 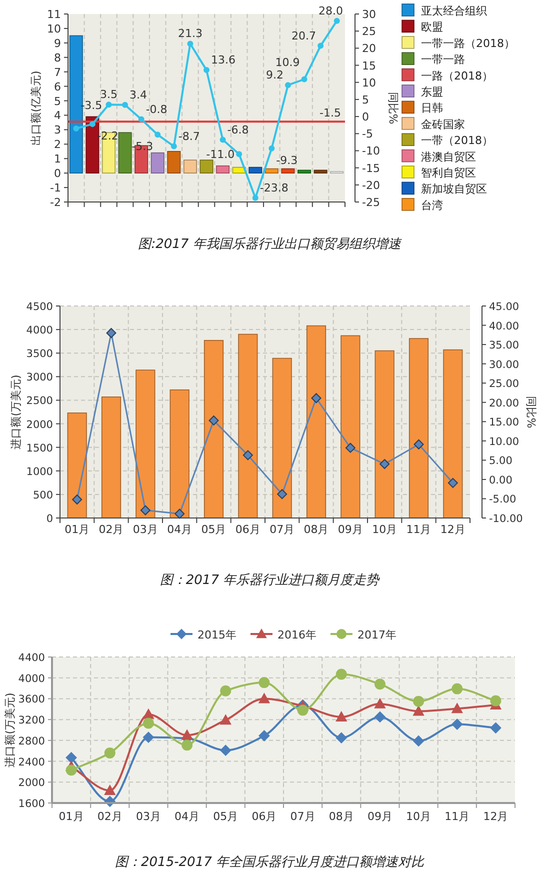 What do you see at coordinates (506, 519) in the screenshot?
I see `y2-tick-label: -10.00` at bounding box center [506, 519].